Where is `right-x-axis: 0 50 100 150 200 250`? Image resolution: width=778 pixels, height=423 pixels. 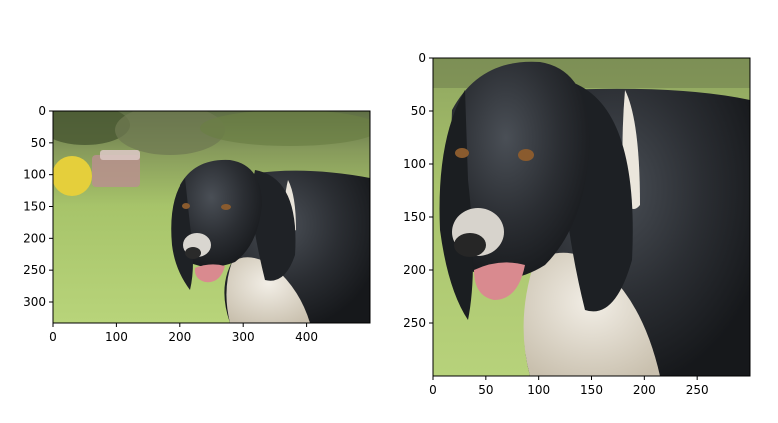 right-x-axis: 0 50 100 150 200 250 is located at coordinates (569, 386).